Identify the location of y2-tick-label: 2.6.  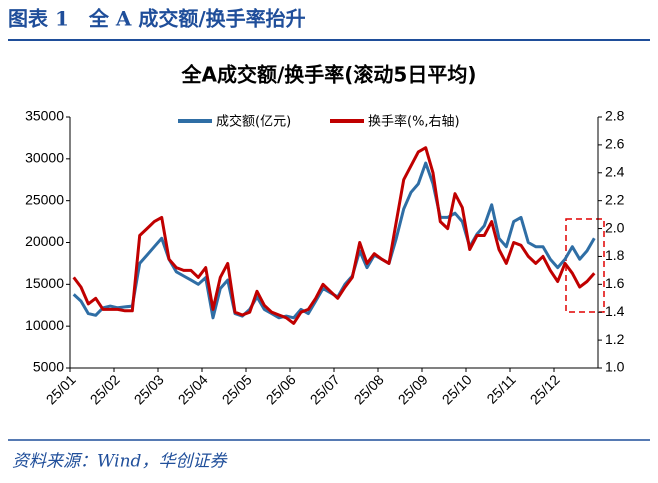
(615, 144).